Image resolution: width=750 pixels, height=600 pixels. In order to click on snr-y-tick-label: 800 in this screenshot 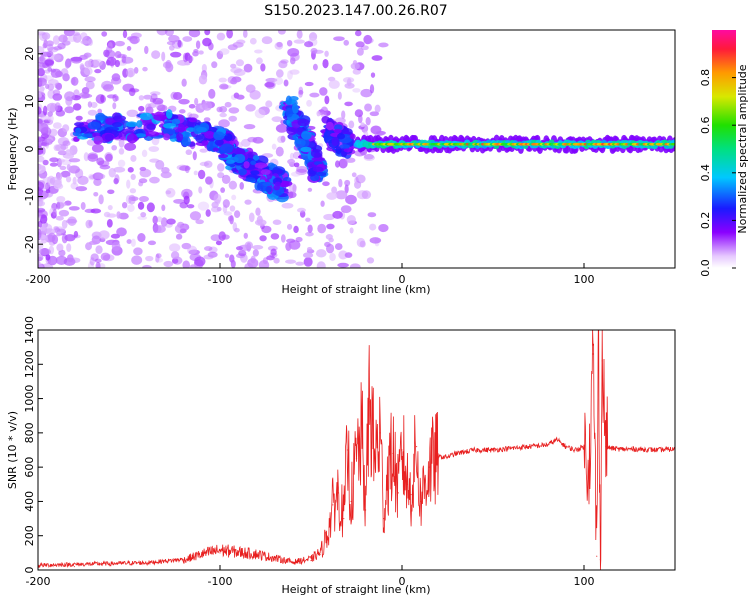, I will do `click(29, 432)`.